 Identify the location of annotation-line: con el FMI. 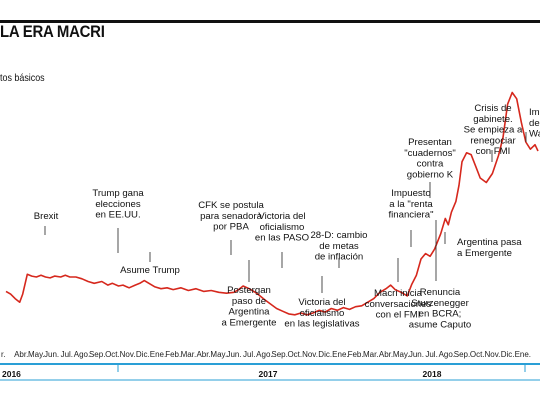
(398, 315).